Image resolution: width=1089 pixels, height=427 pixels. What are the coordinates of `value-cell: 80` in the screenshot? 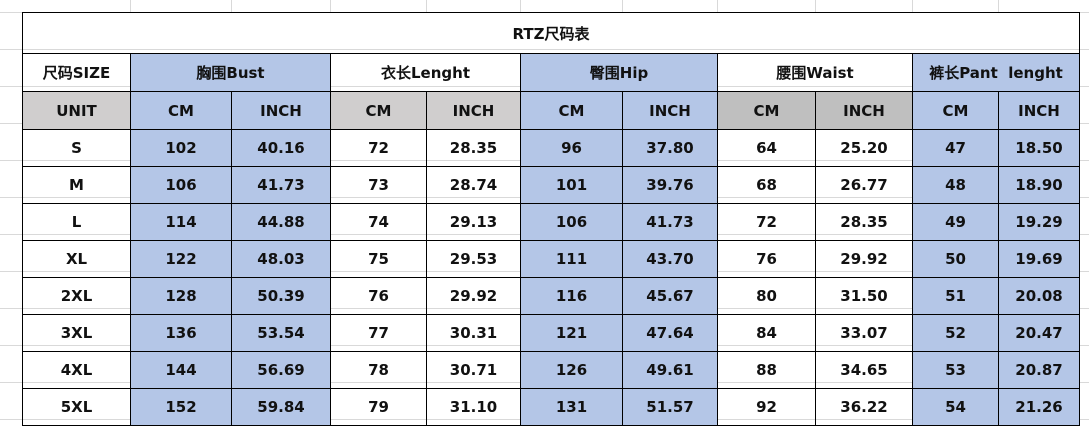 It's located at (766, 296).